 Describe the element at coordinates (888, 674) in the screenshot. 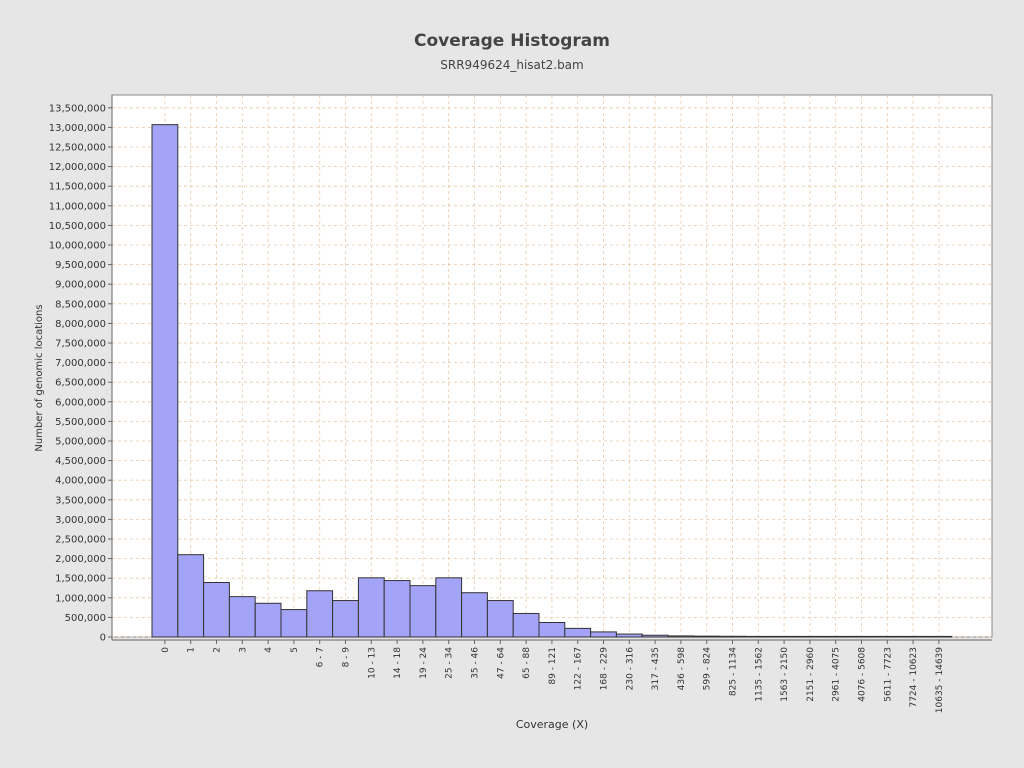

I see `x-tick-label: 5611 - 7723` at that location.